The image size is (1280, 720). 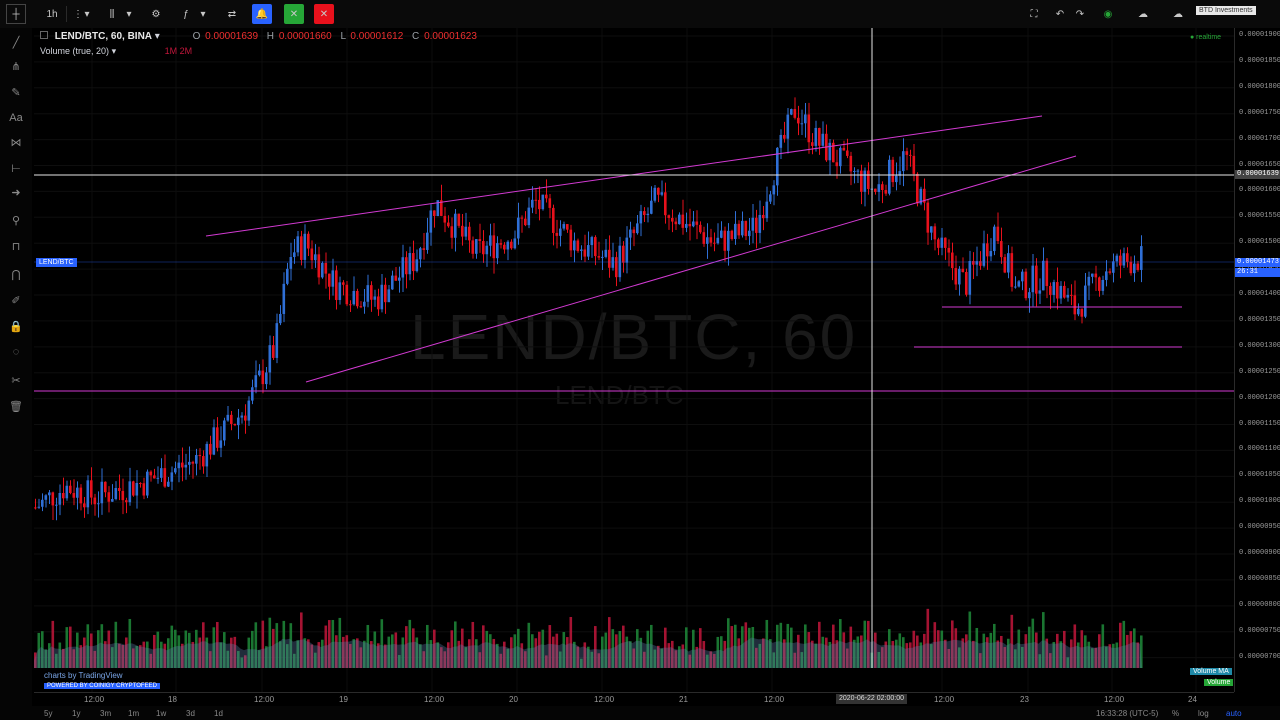 I want to click on percent-toggle: %, so click(x=1176, y=713).